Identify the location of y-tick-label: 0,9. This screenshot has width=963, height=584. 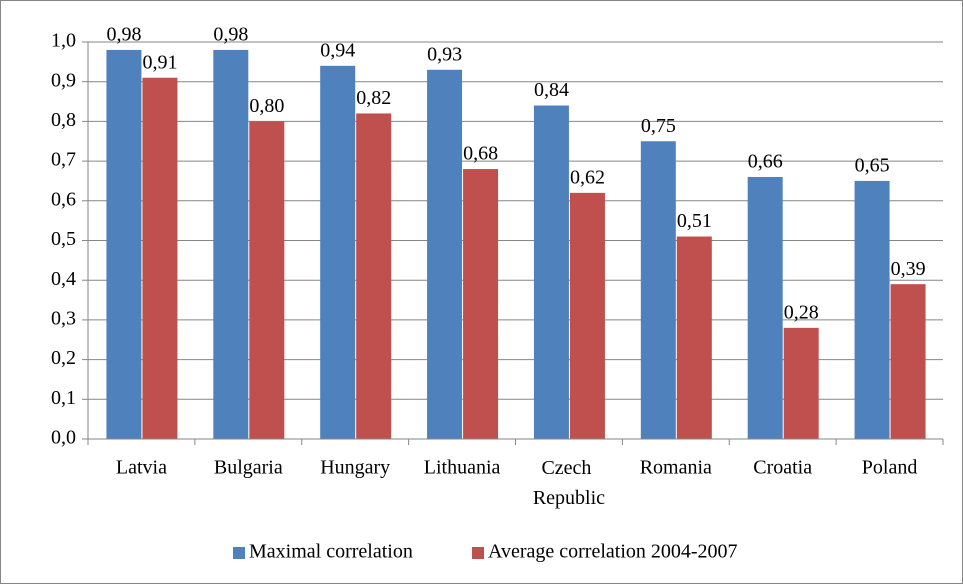
(63, 80).